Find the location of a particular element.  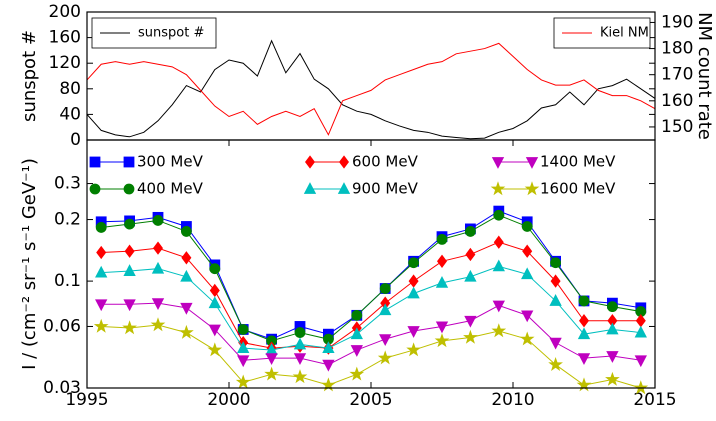

x-tick-label: 1995 is located at coordinates (86, 400).